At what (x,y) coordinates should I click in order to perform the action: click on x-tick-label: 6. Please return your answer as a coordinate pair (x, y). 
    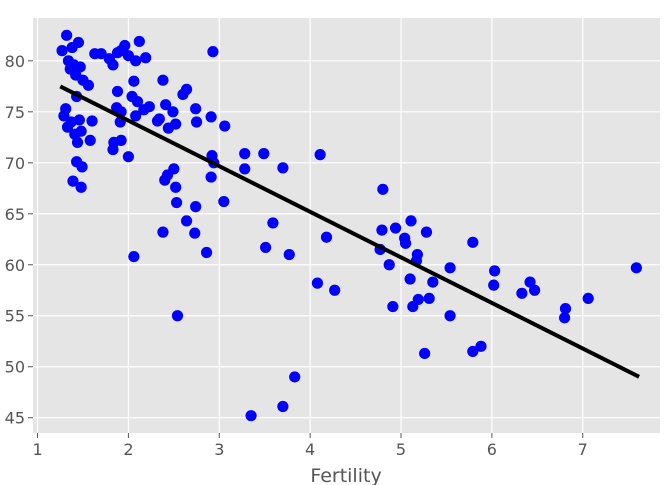
    Looking at the image, I should click on (492, 449).